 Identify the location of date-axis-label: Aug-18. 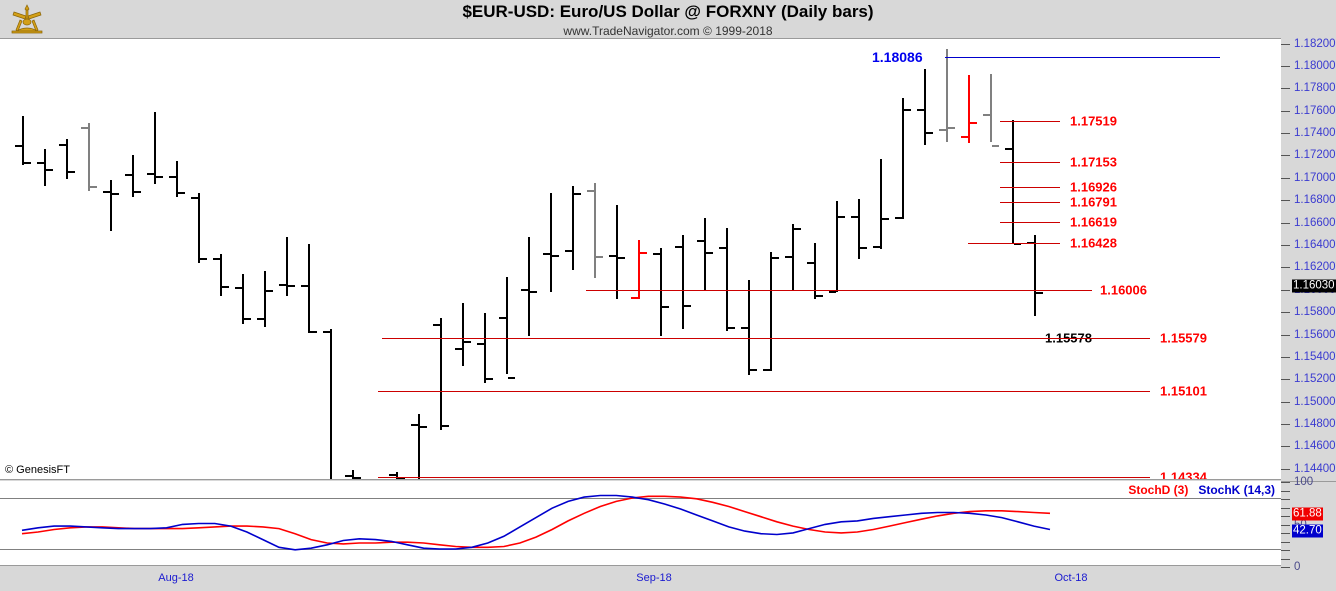
(176, 578).